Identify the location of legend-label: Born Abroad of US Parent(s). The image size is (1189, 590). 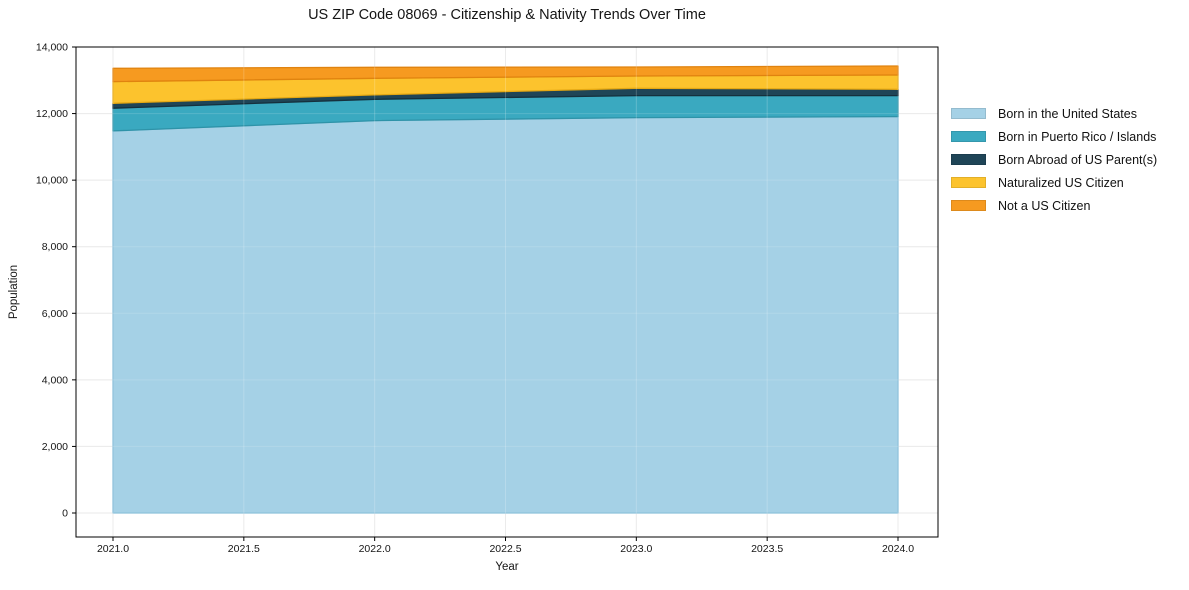
(1078, 159).